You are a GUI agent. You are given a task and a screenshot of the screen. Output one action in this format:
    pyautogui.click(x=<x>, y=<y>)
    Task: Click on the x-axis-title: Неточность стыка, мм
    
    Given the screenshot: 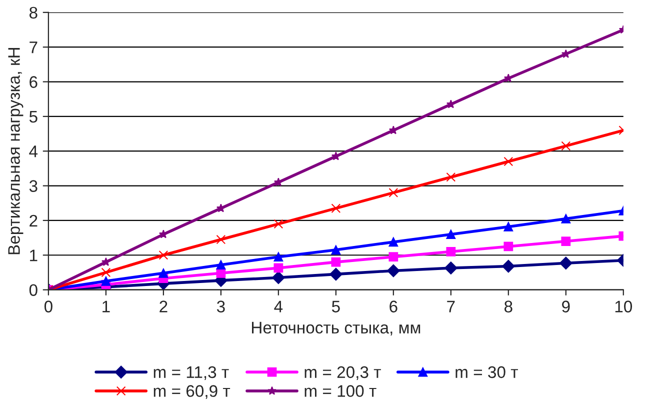 What is the action you would take?
    pyautogui.click(x=336, y=329)
    